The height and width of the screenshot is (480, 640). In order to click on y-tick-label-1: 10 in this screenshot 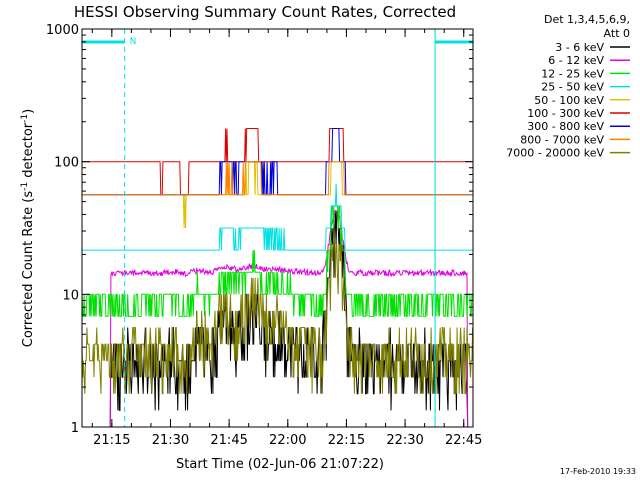, I will do `click(70, 295)`.